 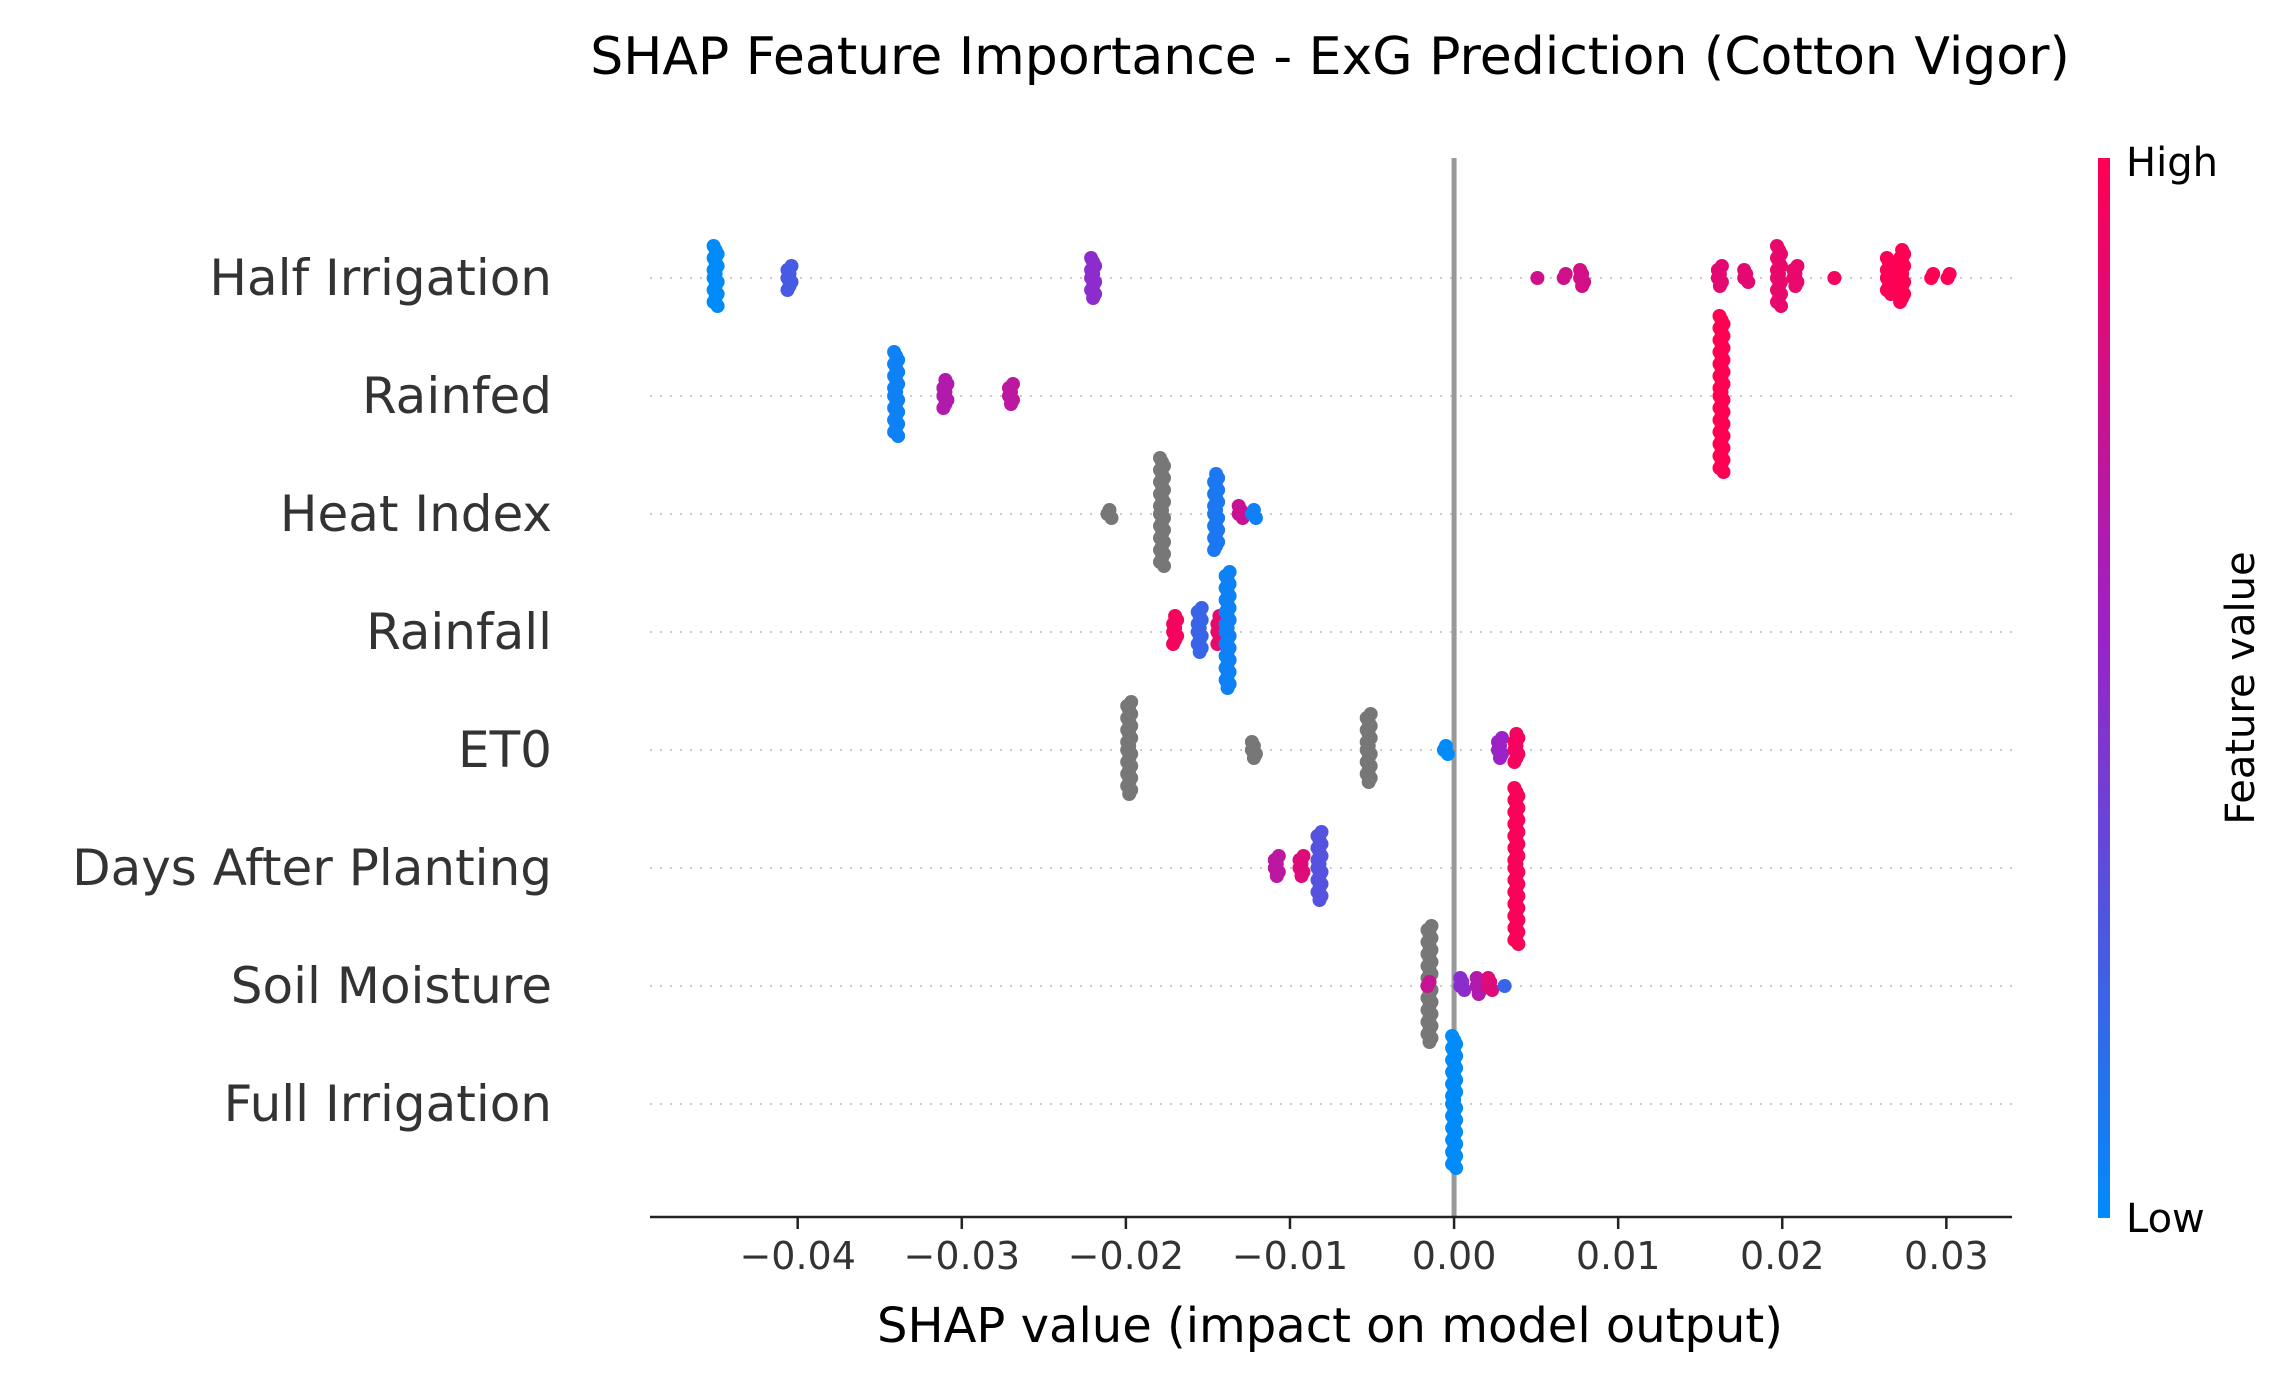 What do you see at coordinates (505, 750) in the screenshot?
I see `feature-label: ET0` at bounding box center [505, 750].